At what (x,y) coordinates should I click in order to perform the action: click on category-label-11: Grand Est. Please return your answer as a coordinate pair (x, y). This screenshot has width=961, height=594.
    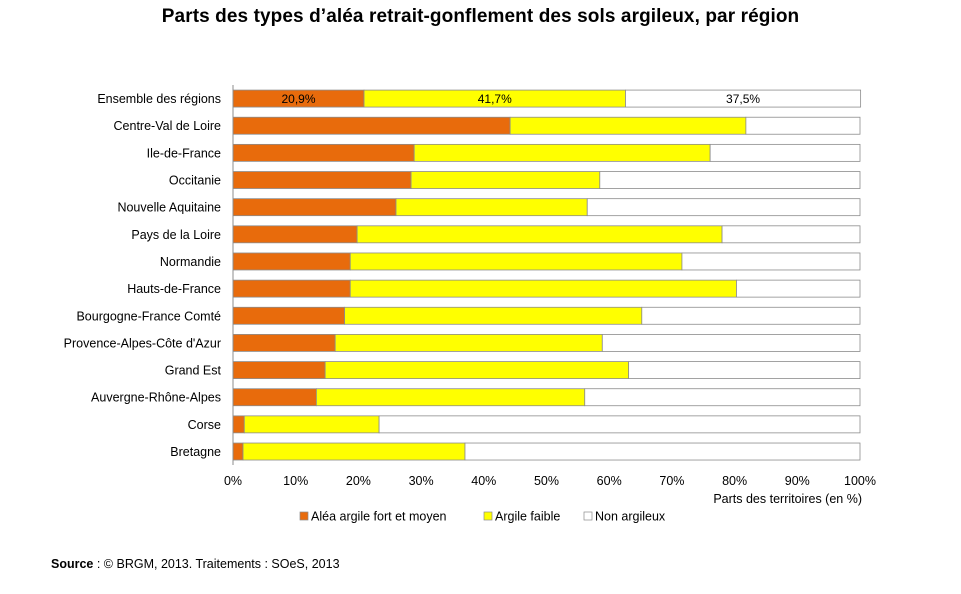
    Looking at the image, I should click on (193, 371).